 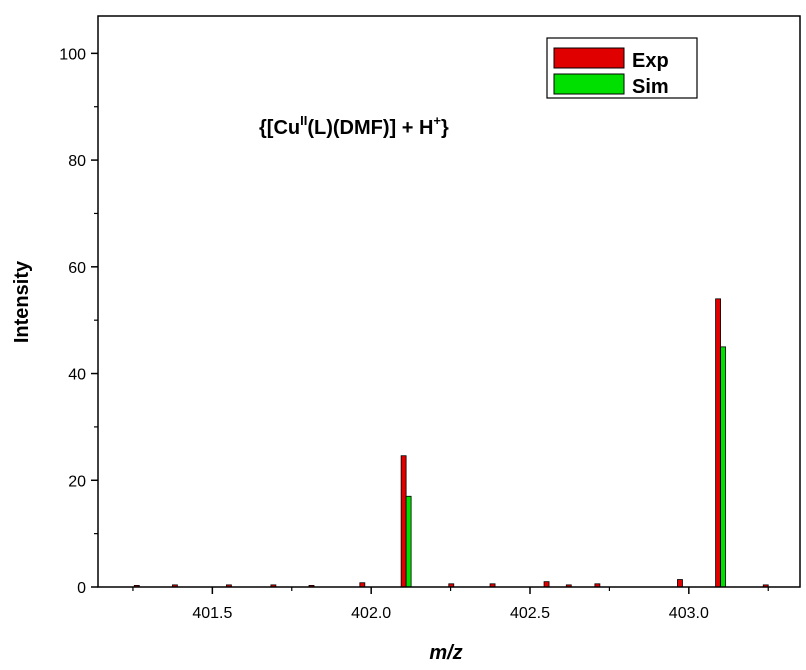 What do you see at coordinates (589, 58) in the screenshot?
I see `legend-swatch-exp` at bounding box center [589, 58].